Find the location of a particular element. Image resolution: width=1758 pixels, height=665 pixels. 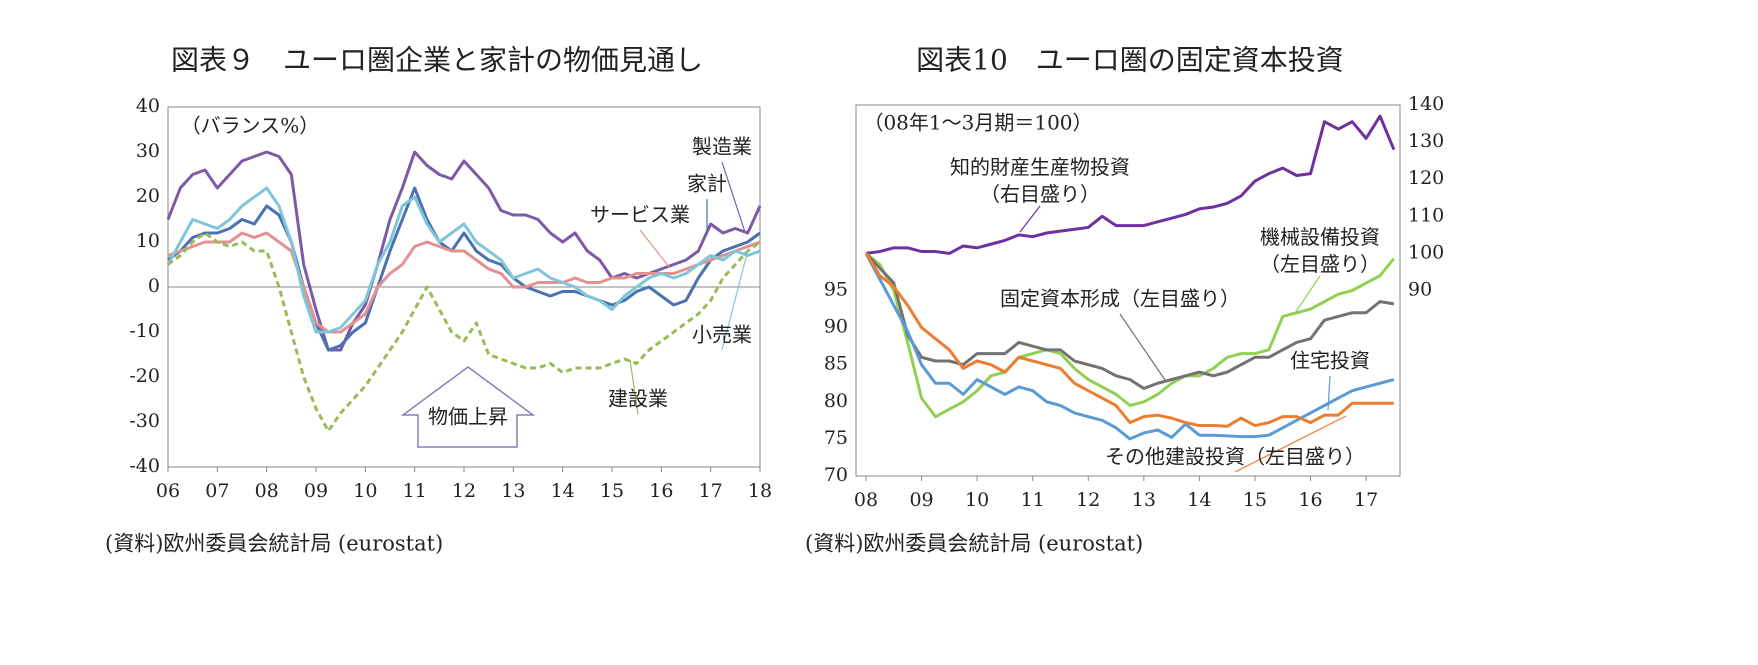

arrow-box is located at coordinates (468, 407).